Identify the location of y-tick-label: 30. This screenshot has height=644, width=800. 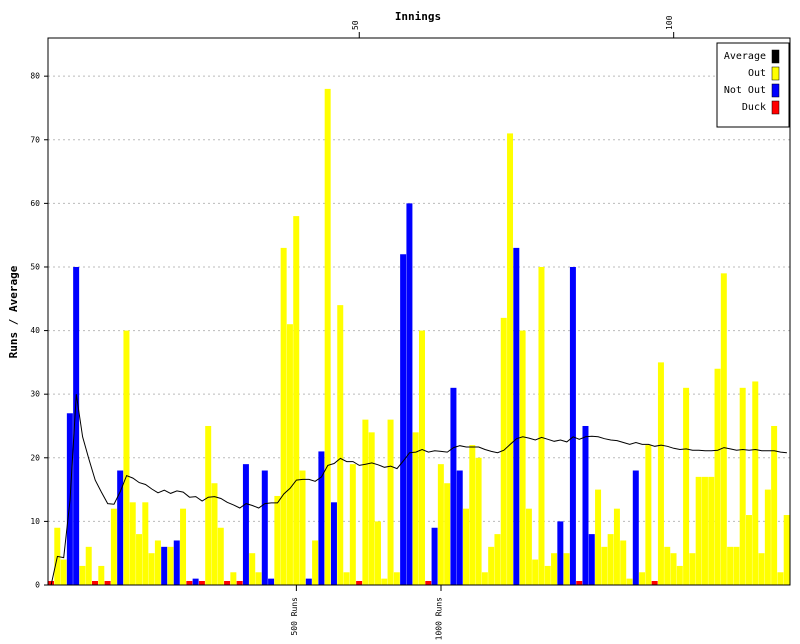
(35, 394).